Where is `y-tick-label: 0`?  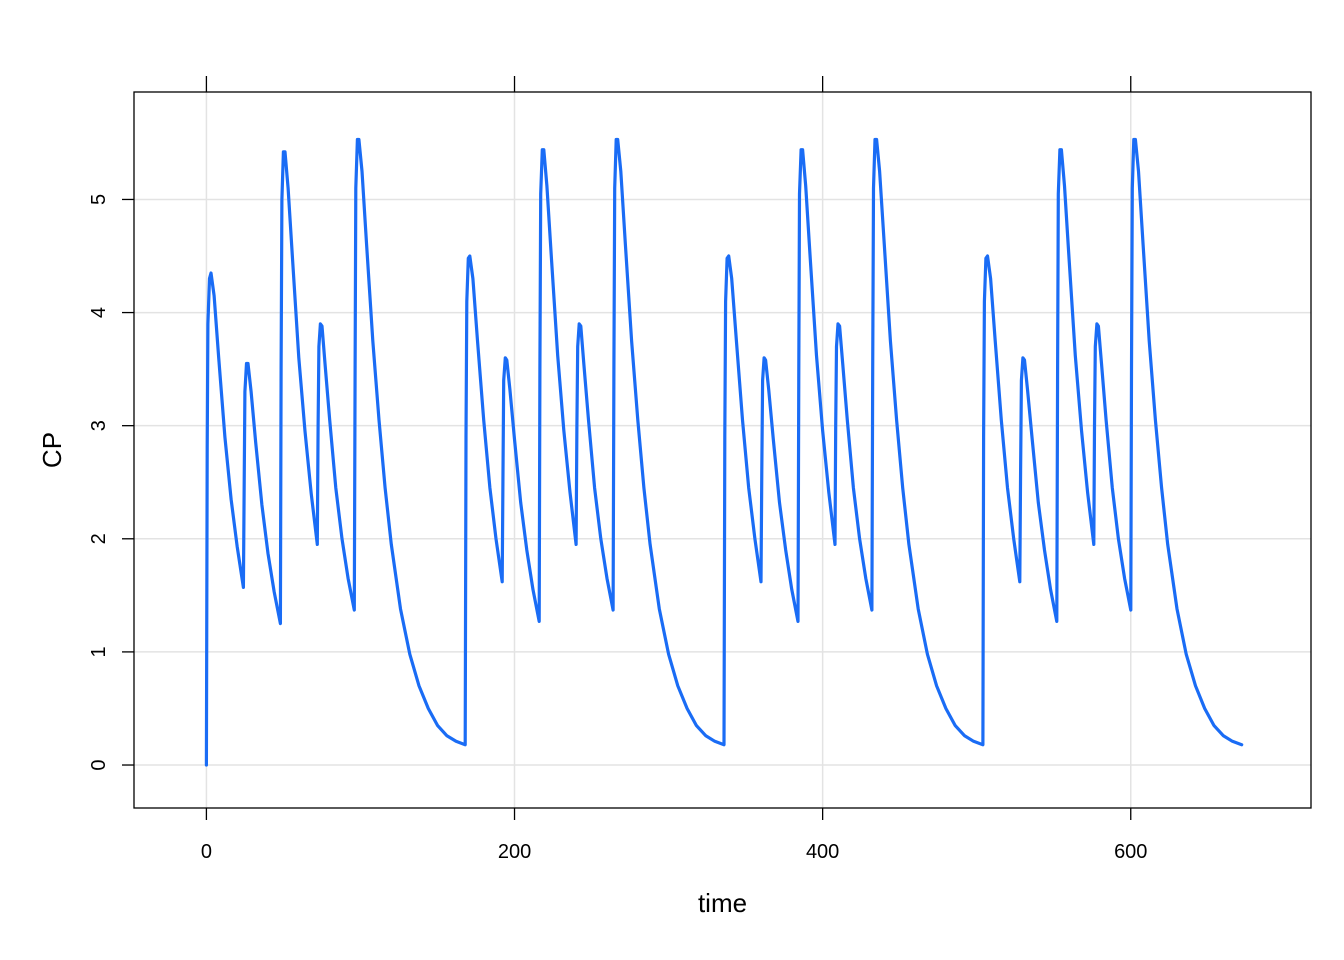 y-tick-label: 0 is located at coordinates (99, 764).